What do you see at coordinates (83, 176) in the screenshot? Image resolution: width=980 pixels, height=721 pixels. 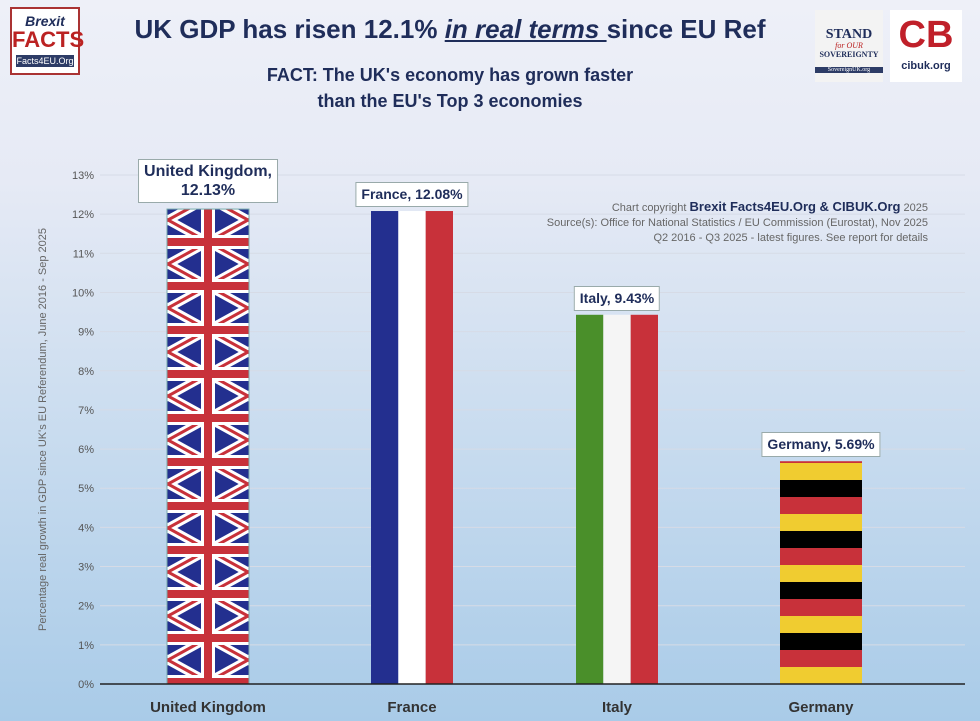 I see `y-tick-label: 13%` at bounding box center [83, 176].